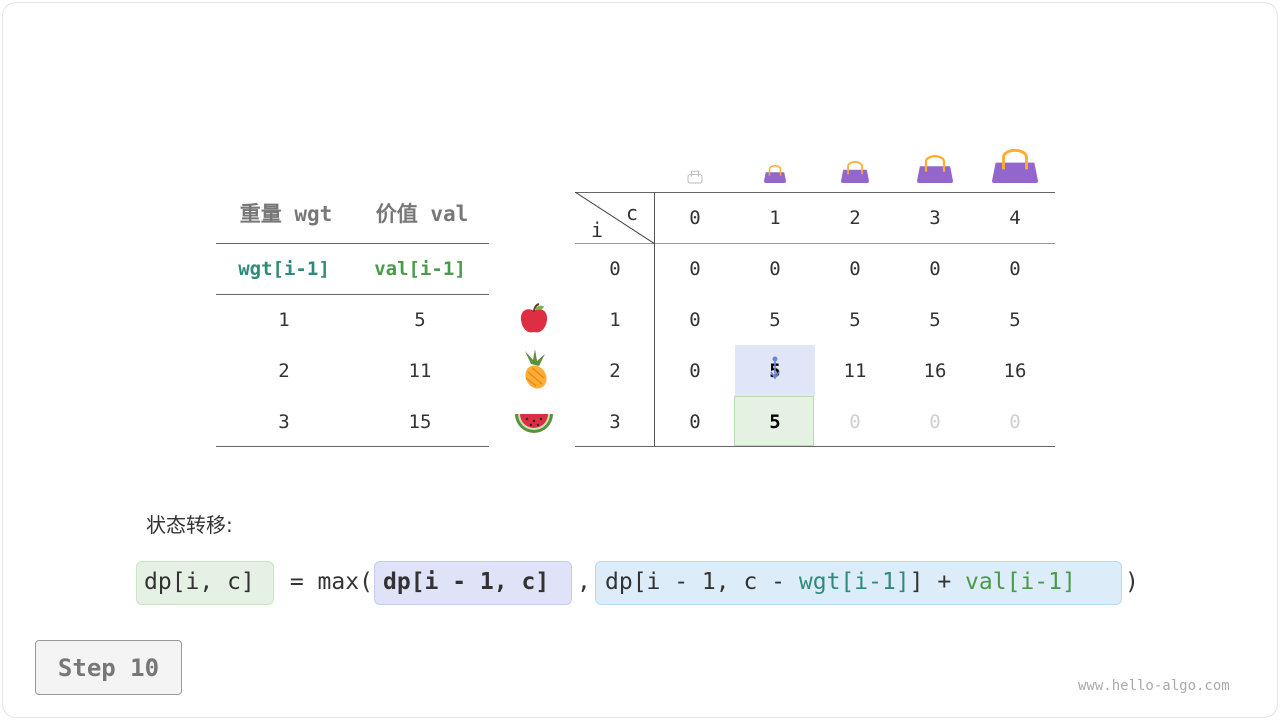  Describe the element at coordinates (284, 269) in the screenshot. I see `subheader-wgt: wgt[i-1]` at that location.